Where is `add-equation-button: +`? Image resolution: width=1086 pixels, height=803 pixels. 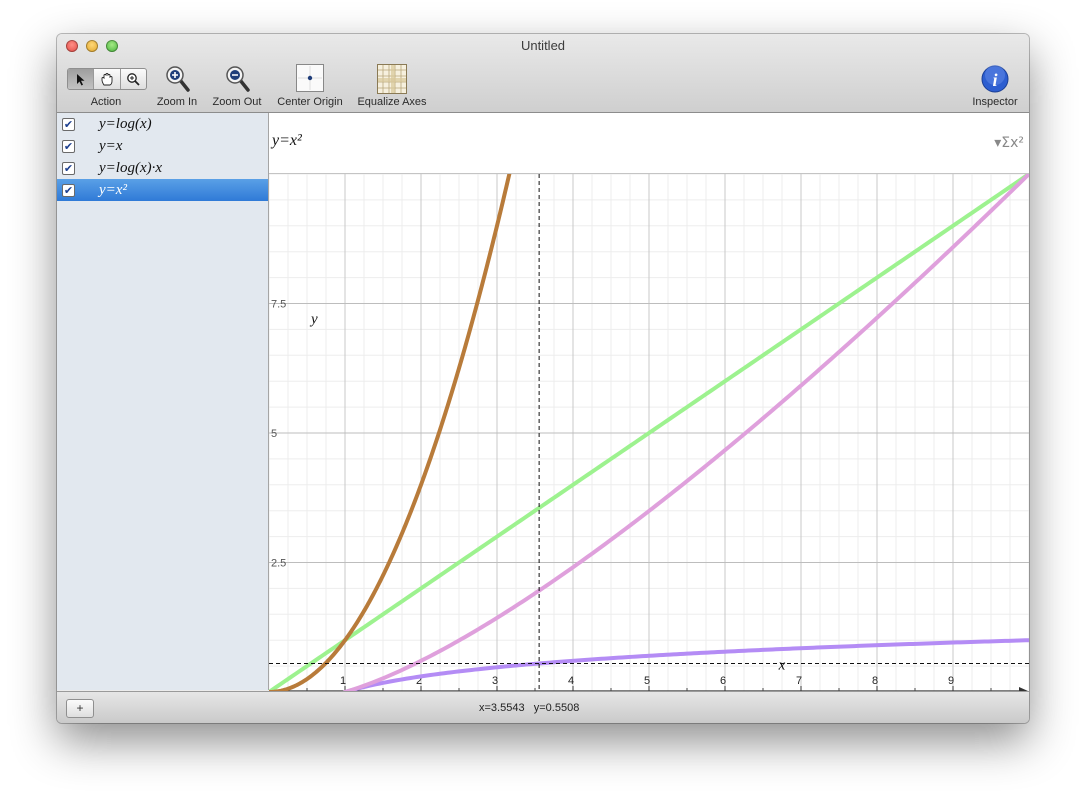
add-equation-button: + is located at coordinates (80, 708).